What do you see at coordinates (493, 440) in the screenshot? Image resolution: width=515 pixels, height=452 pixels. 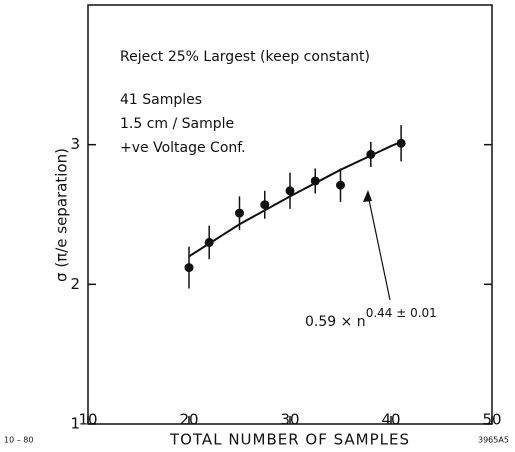 I see `footer-right: 3965A5` at bounding box center [493, 440].